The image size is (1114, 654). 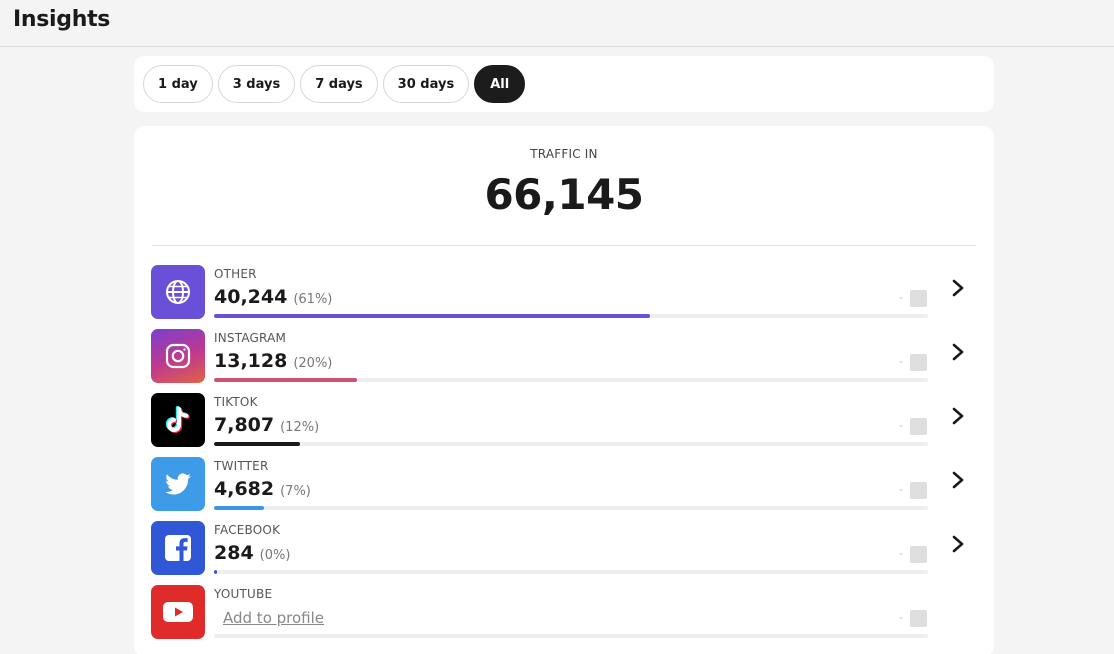 I want to click on source-row-tiktok: TIKTOK 7,807 (12%) -, so click(x=566, y=421).